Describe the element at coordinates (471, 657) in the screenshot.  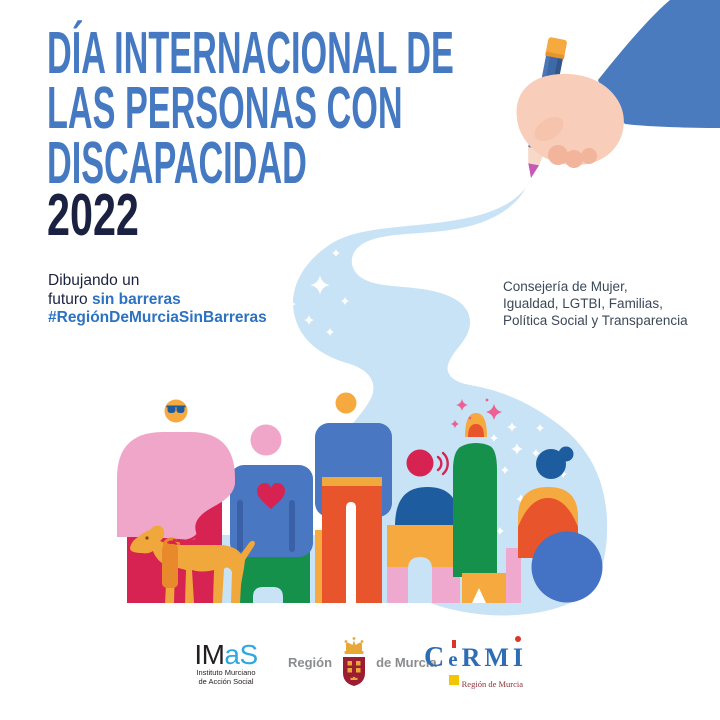
I see `cermi-letter-r: R` at that location.